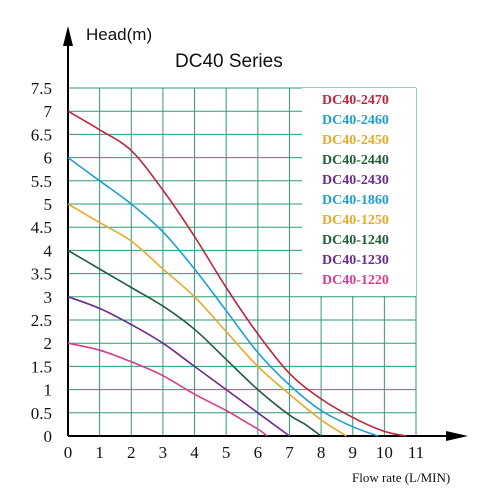  I want to click on x-tick-label: 3, so click(163, 452).